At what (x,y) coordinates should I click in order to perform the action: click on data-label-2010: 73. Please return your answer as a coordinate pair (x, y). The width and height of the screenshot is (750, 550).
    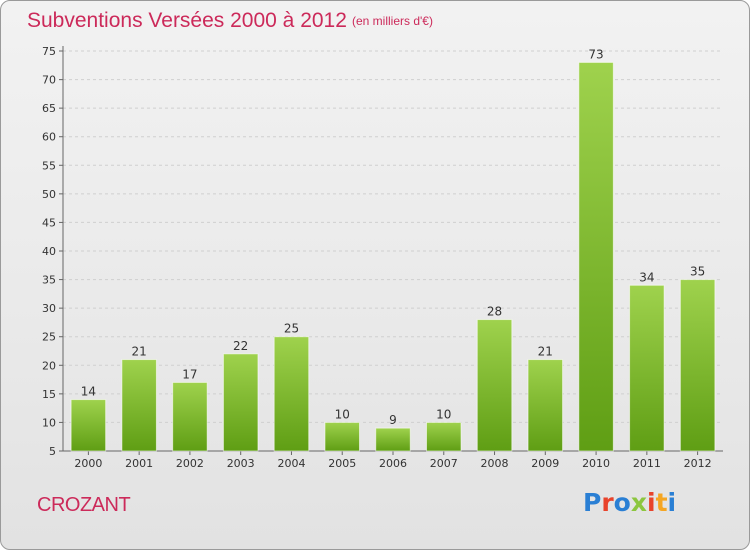
    Looking at the image, I should click on (595, 54).